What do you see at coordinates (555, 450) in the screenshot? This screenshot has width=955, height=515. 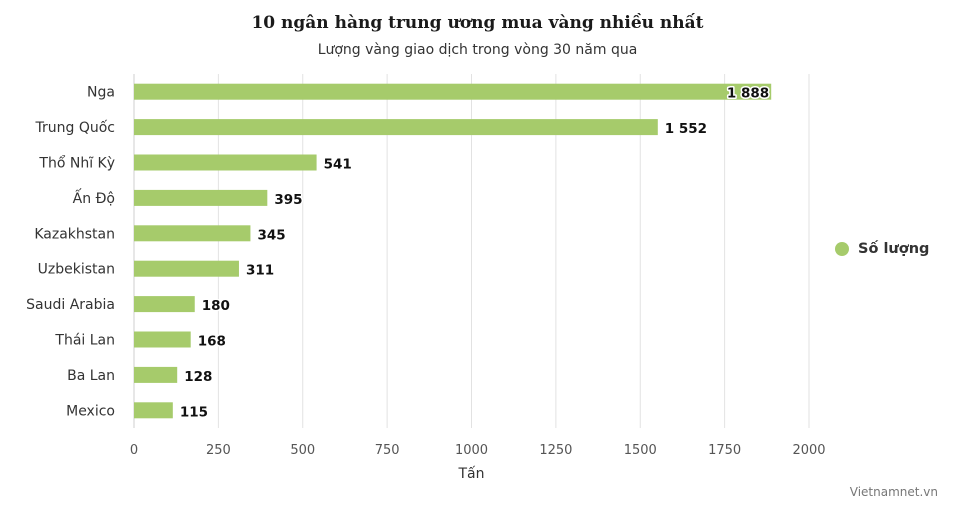 I see `x-tick-label: 1250` at bounding box center [555, 450].